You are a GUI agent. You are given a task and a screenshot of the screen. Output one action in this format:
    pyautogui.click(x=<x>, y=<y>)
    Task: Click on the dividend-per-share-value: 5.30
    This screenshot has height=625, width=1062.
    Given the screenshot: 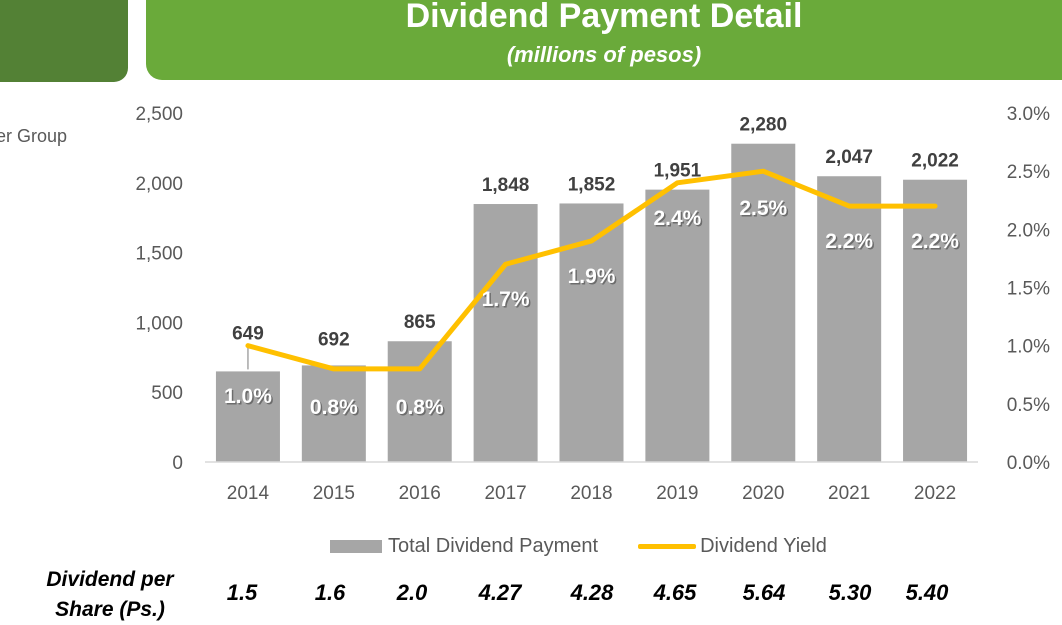 What is the action you would take?
    pyautogui.click(x=850, y=593)
    